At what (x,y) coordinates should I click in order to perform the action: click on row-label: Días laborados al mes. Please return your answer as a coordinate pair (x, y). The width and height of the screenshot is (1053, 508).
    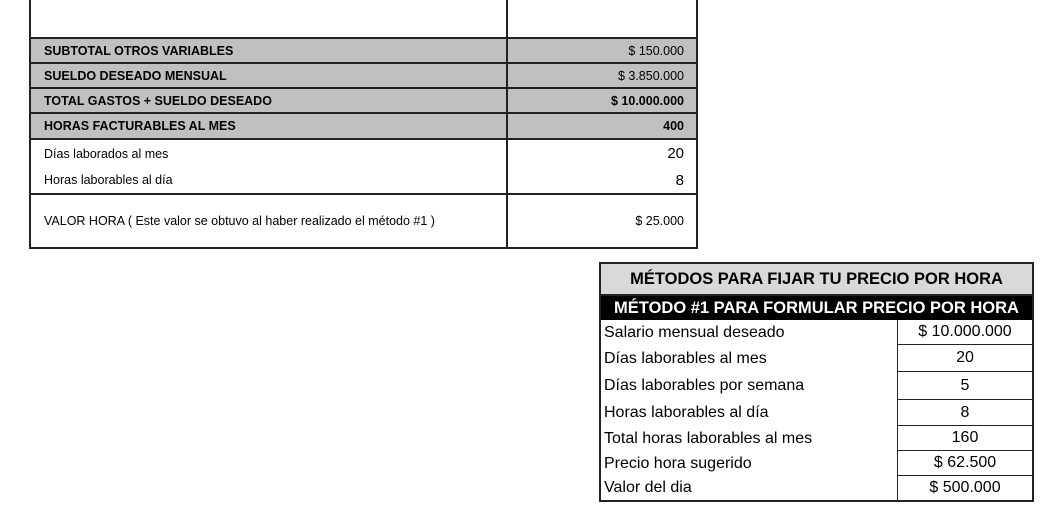
    Looking at the image, I should click on (269, 153).